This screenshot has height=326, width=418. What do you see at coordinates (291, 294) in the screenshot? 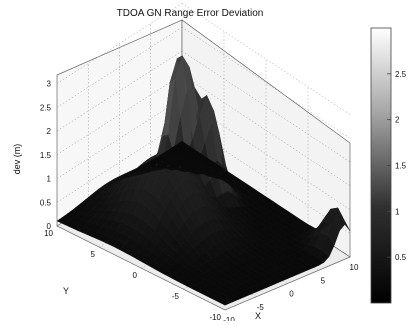
I see `x-tick-label: 0` at bounding box center [291, 294].